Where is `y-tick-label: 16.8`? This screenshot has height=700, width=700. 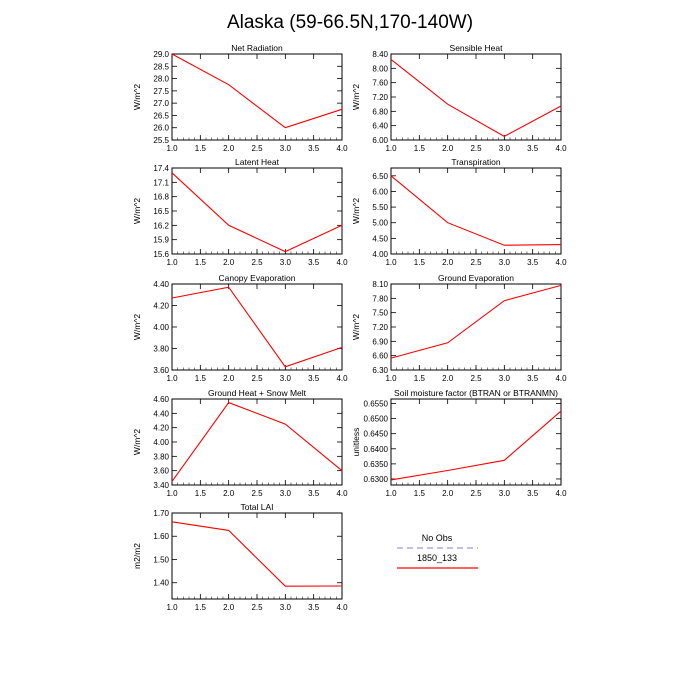 y-tick-label: 16.8 is located at coordinates (161, 197).